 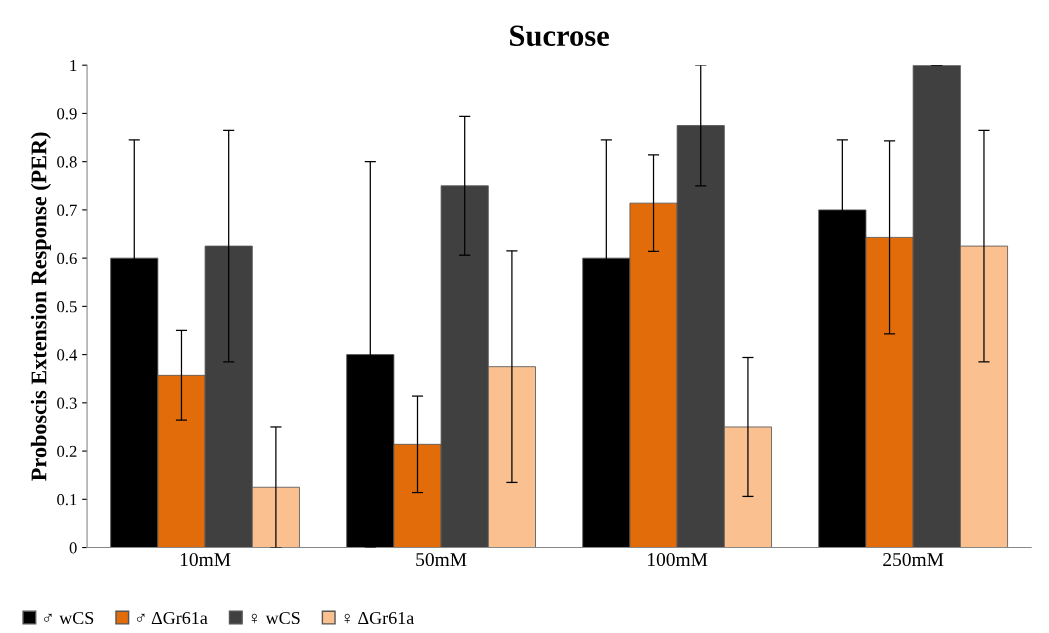 I want to click on legend-label: ♀ wCS, so click(x=275, y=618).